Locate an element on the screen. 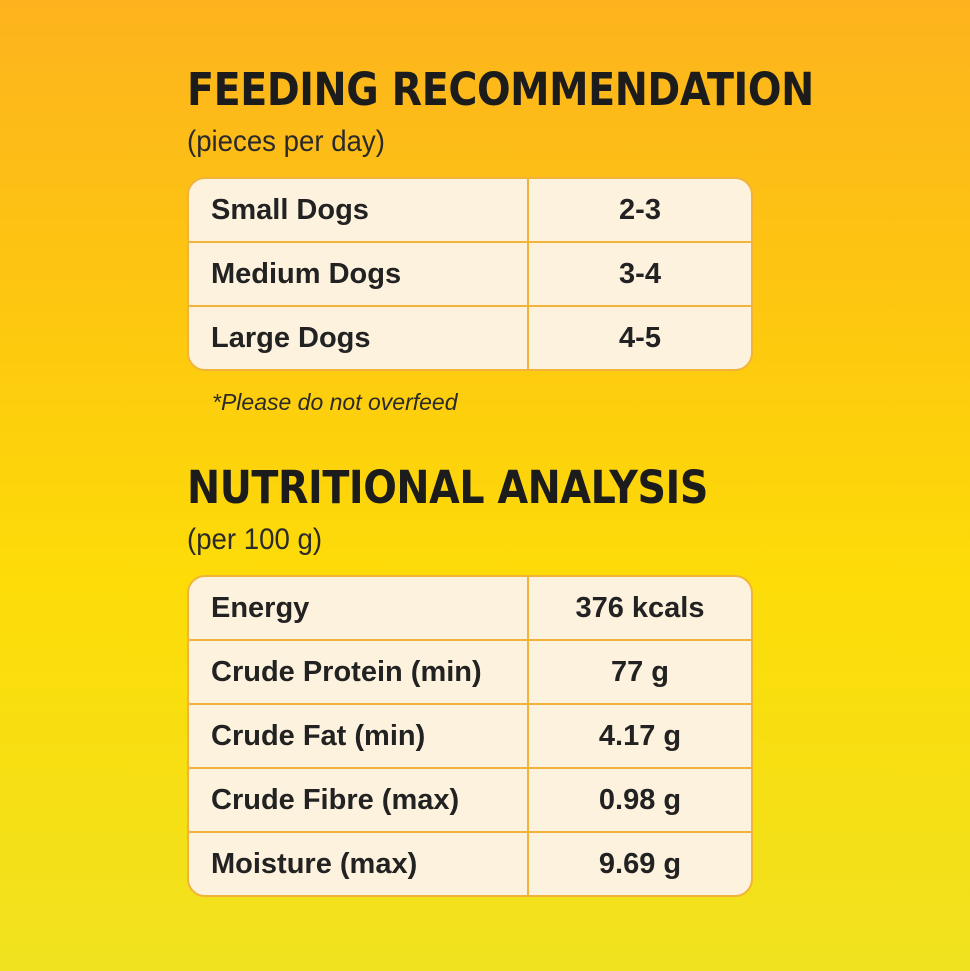 Image resolution: width=970 pixels, height=971 pixels. row-value: 3-4 is located at coordinates (640, 273).